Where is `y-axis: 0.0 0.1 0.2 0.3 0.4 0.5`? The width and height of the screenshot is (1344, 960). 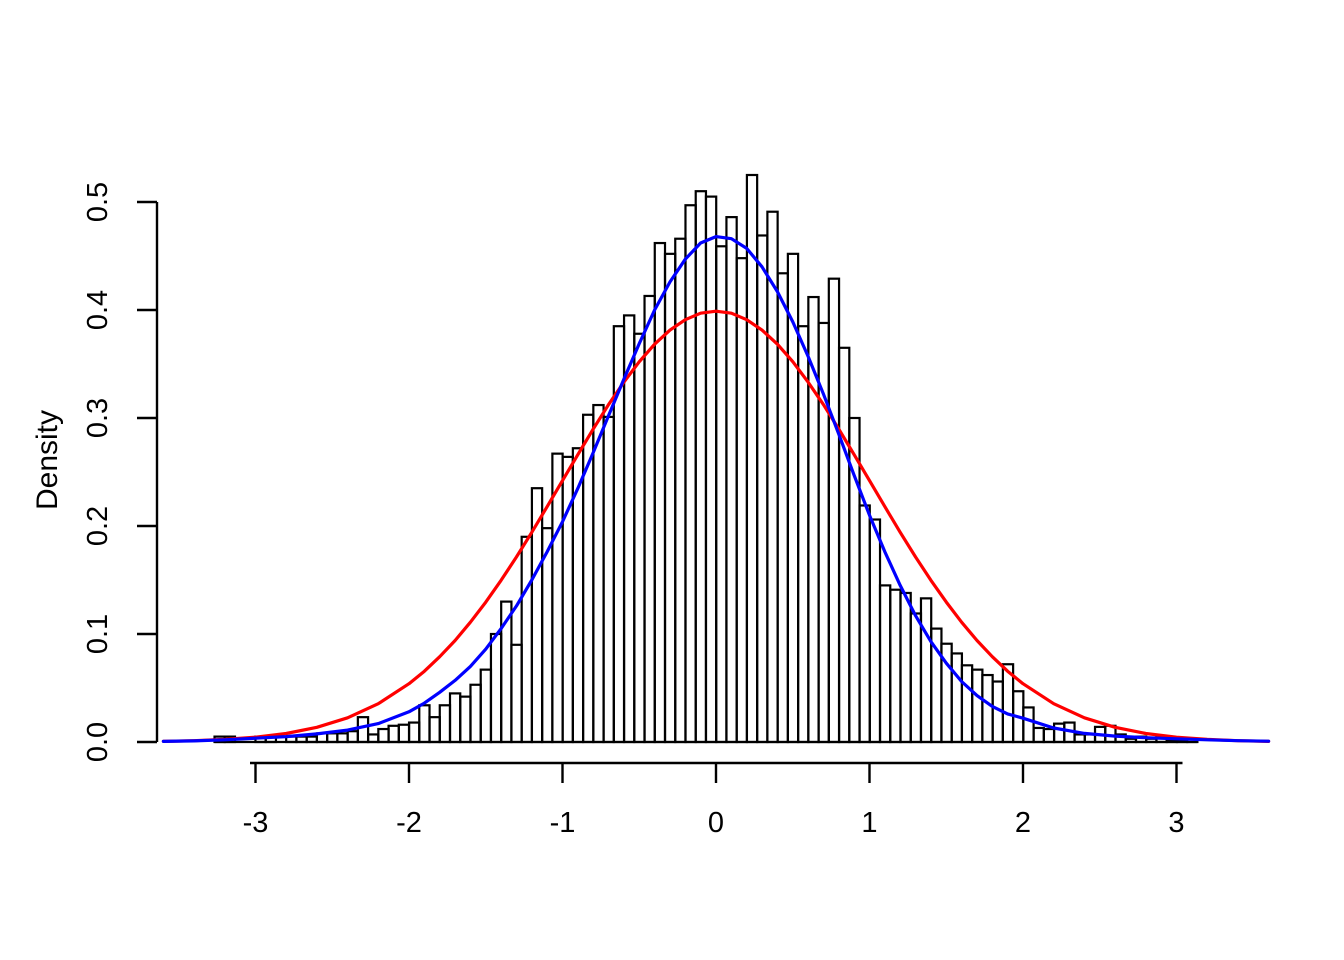
y-axis: 0.0 0.1 0.2 0.3 0.4 0.5 is located at coordinates (120, 472).